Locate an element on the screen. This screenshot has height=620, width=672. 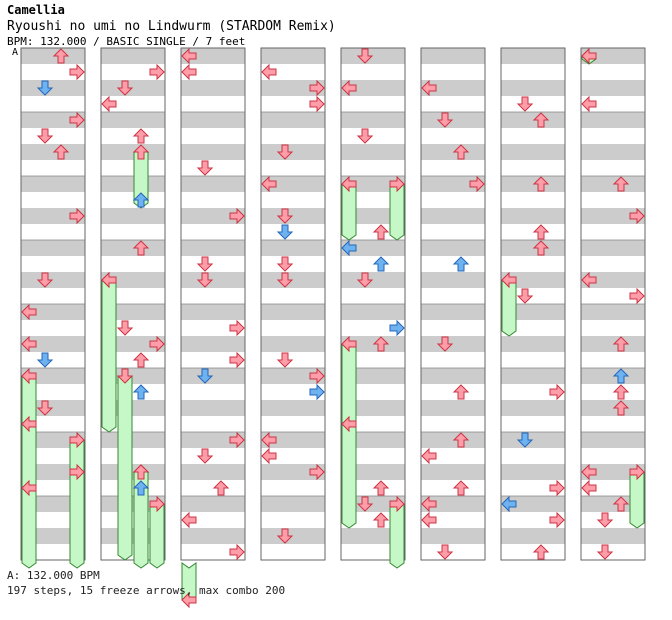
footer-bpm: A: 132.000 BPM is located at coordinates (53, 575).